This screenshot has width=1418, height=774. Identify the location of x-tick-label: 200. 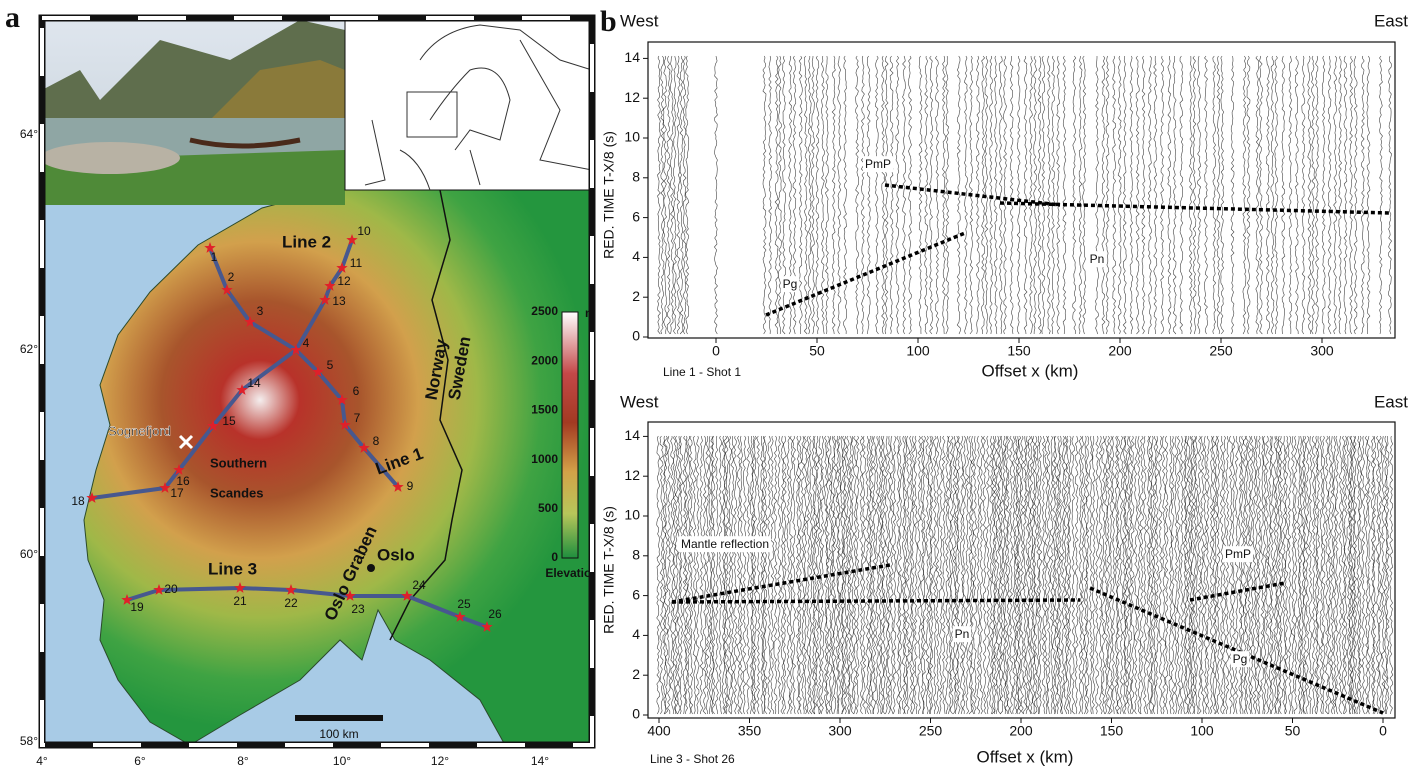
(1120, 351).